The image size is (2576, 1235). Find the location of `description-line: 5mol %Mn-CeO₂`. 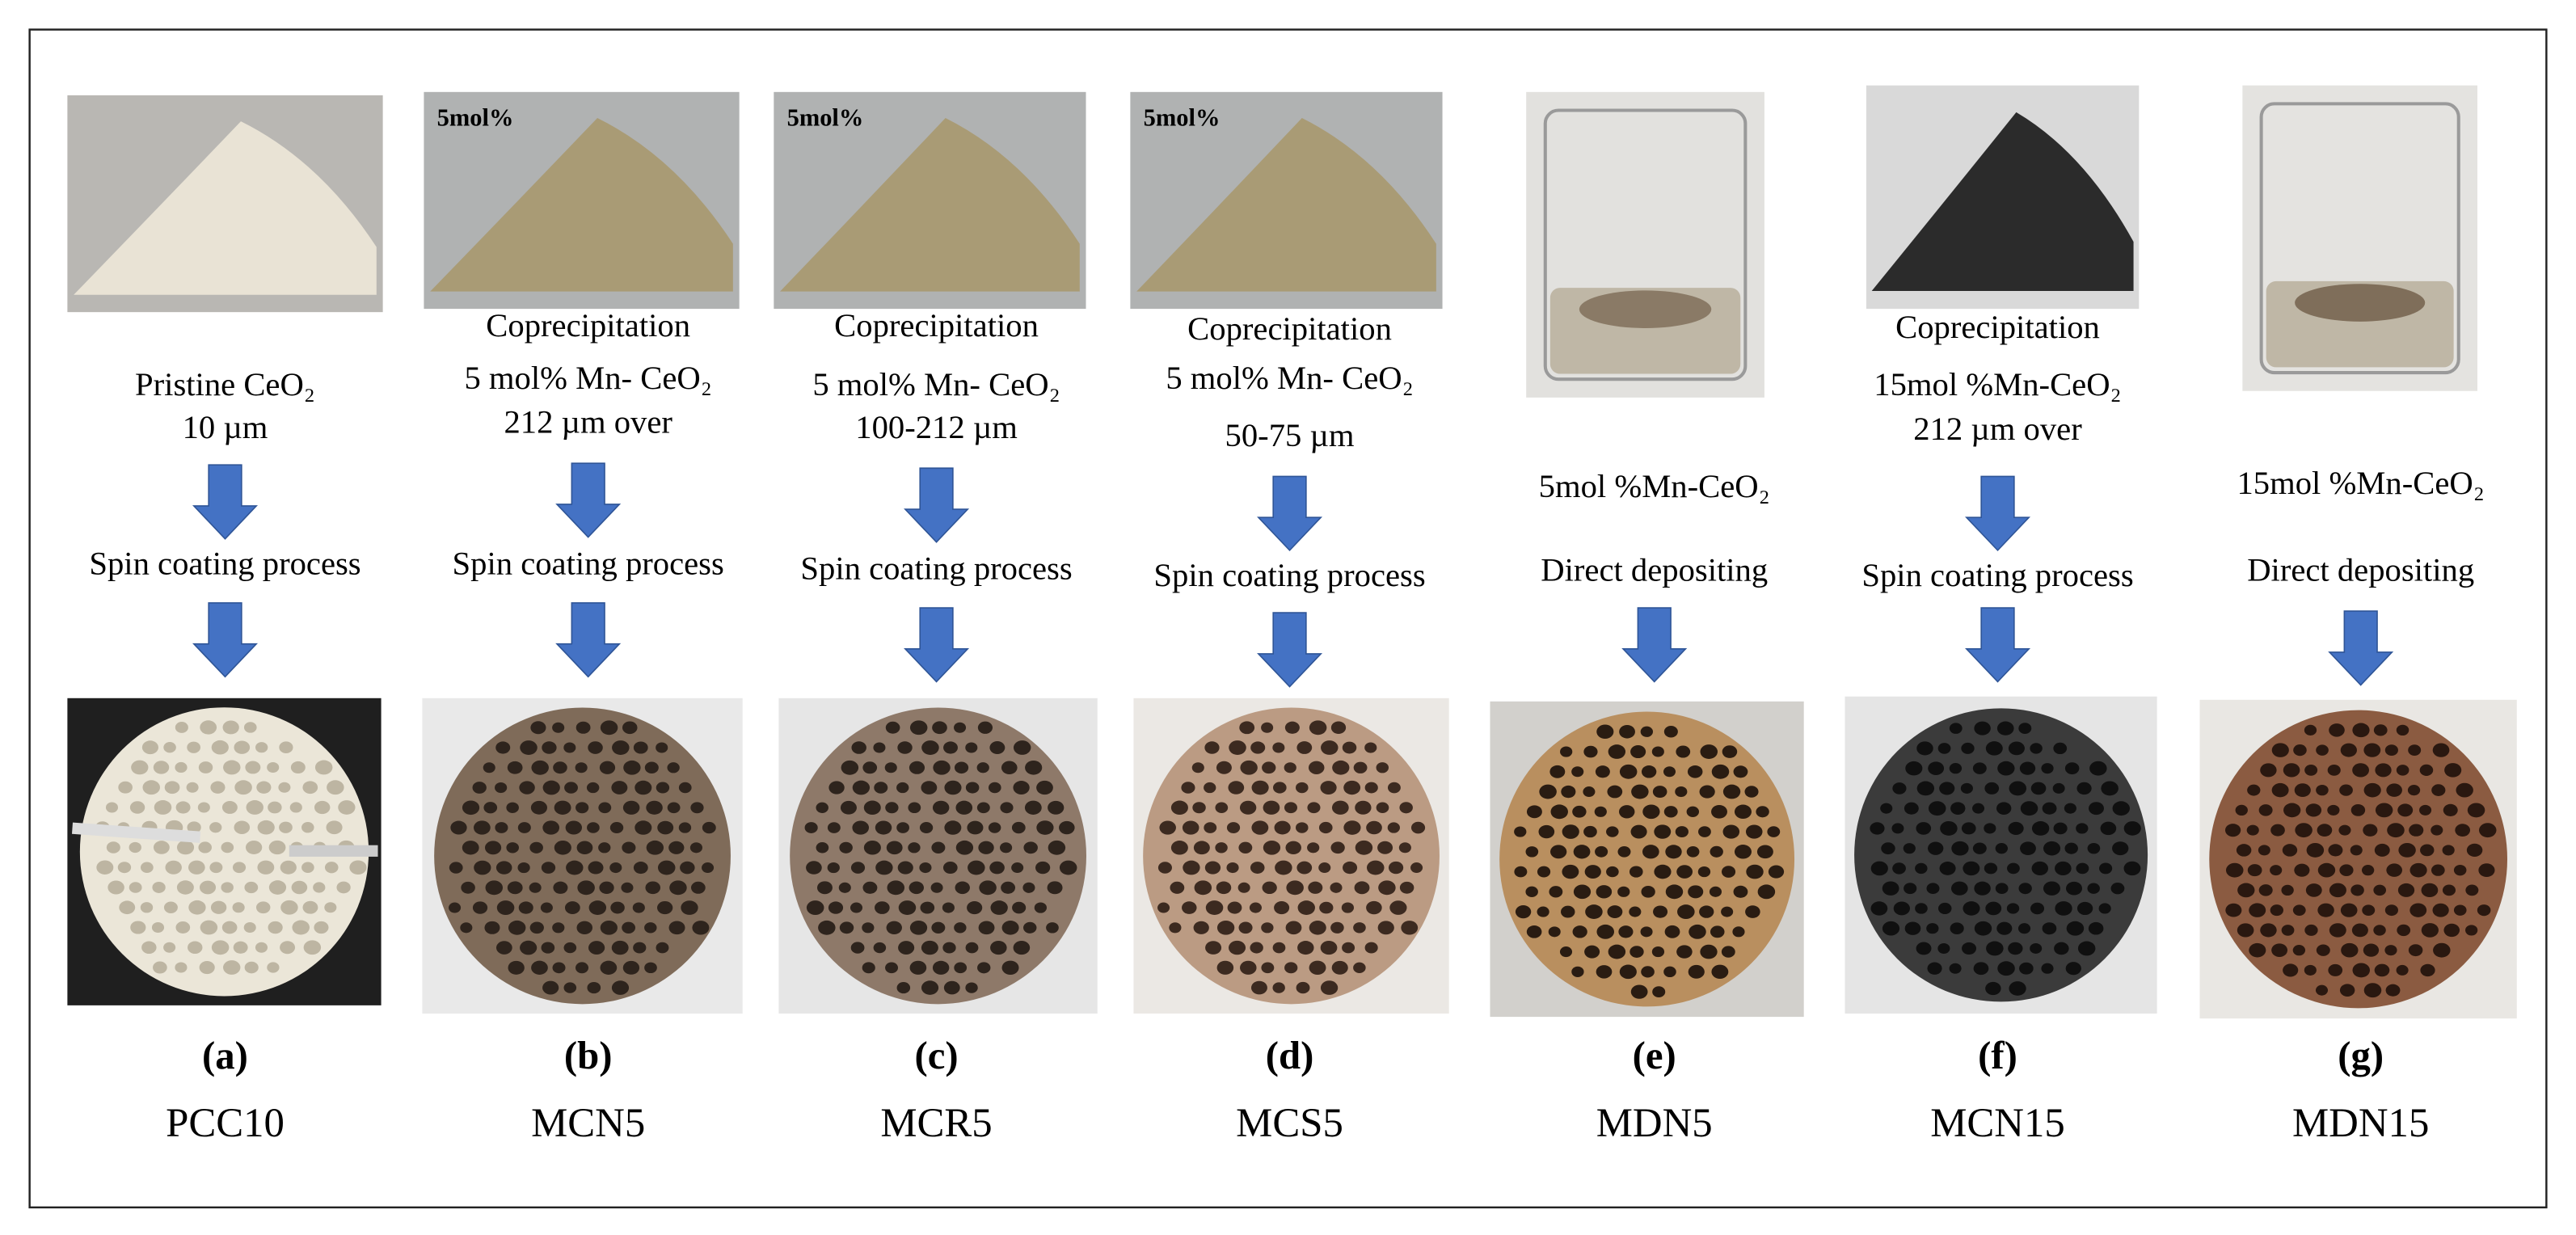

description-line: 5mol %Mn-CeO₂ is located at coordinates (1654, 486).